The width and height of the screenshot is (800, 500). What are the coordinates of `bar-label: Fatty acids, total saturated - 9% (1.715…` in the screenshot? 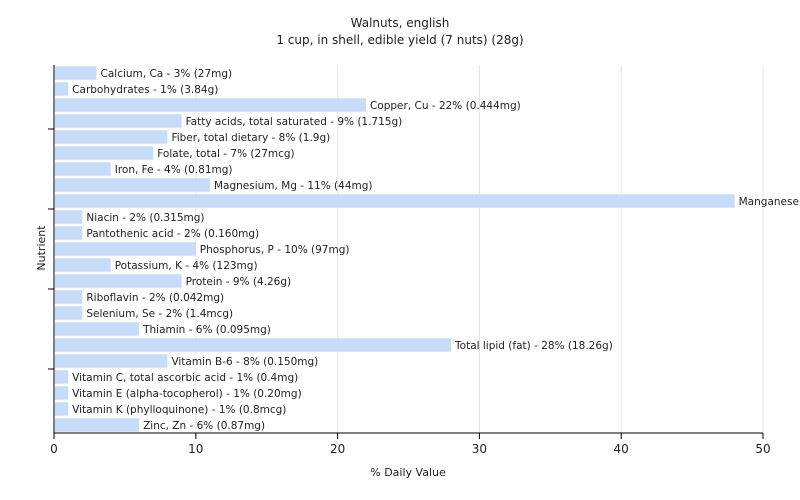 It's located at (294, 122).